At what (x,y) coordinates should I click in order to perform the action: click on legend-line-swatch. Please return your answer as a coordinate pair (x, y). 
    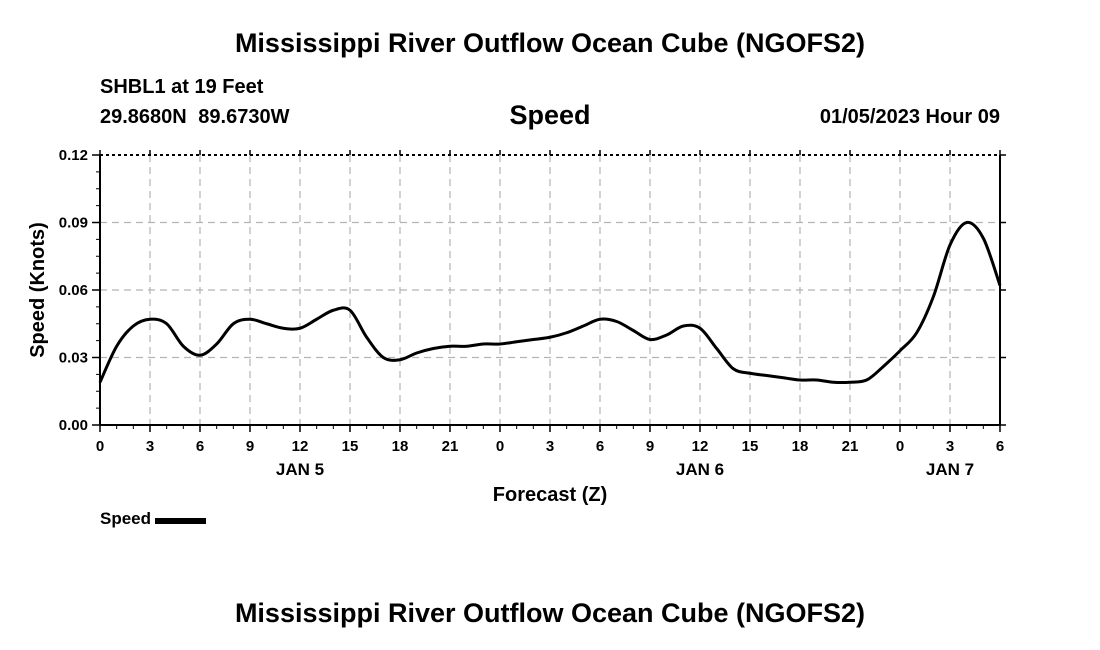
    Looking at the image, I should click on (181, 520).